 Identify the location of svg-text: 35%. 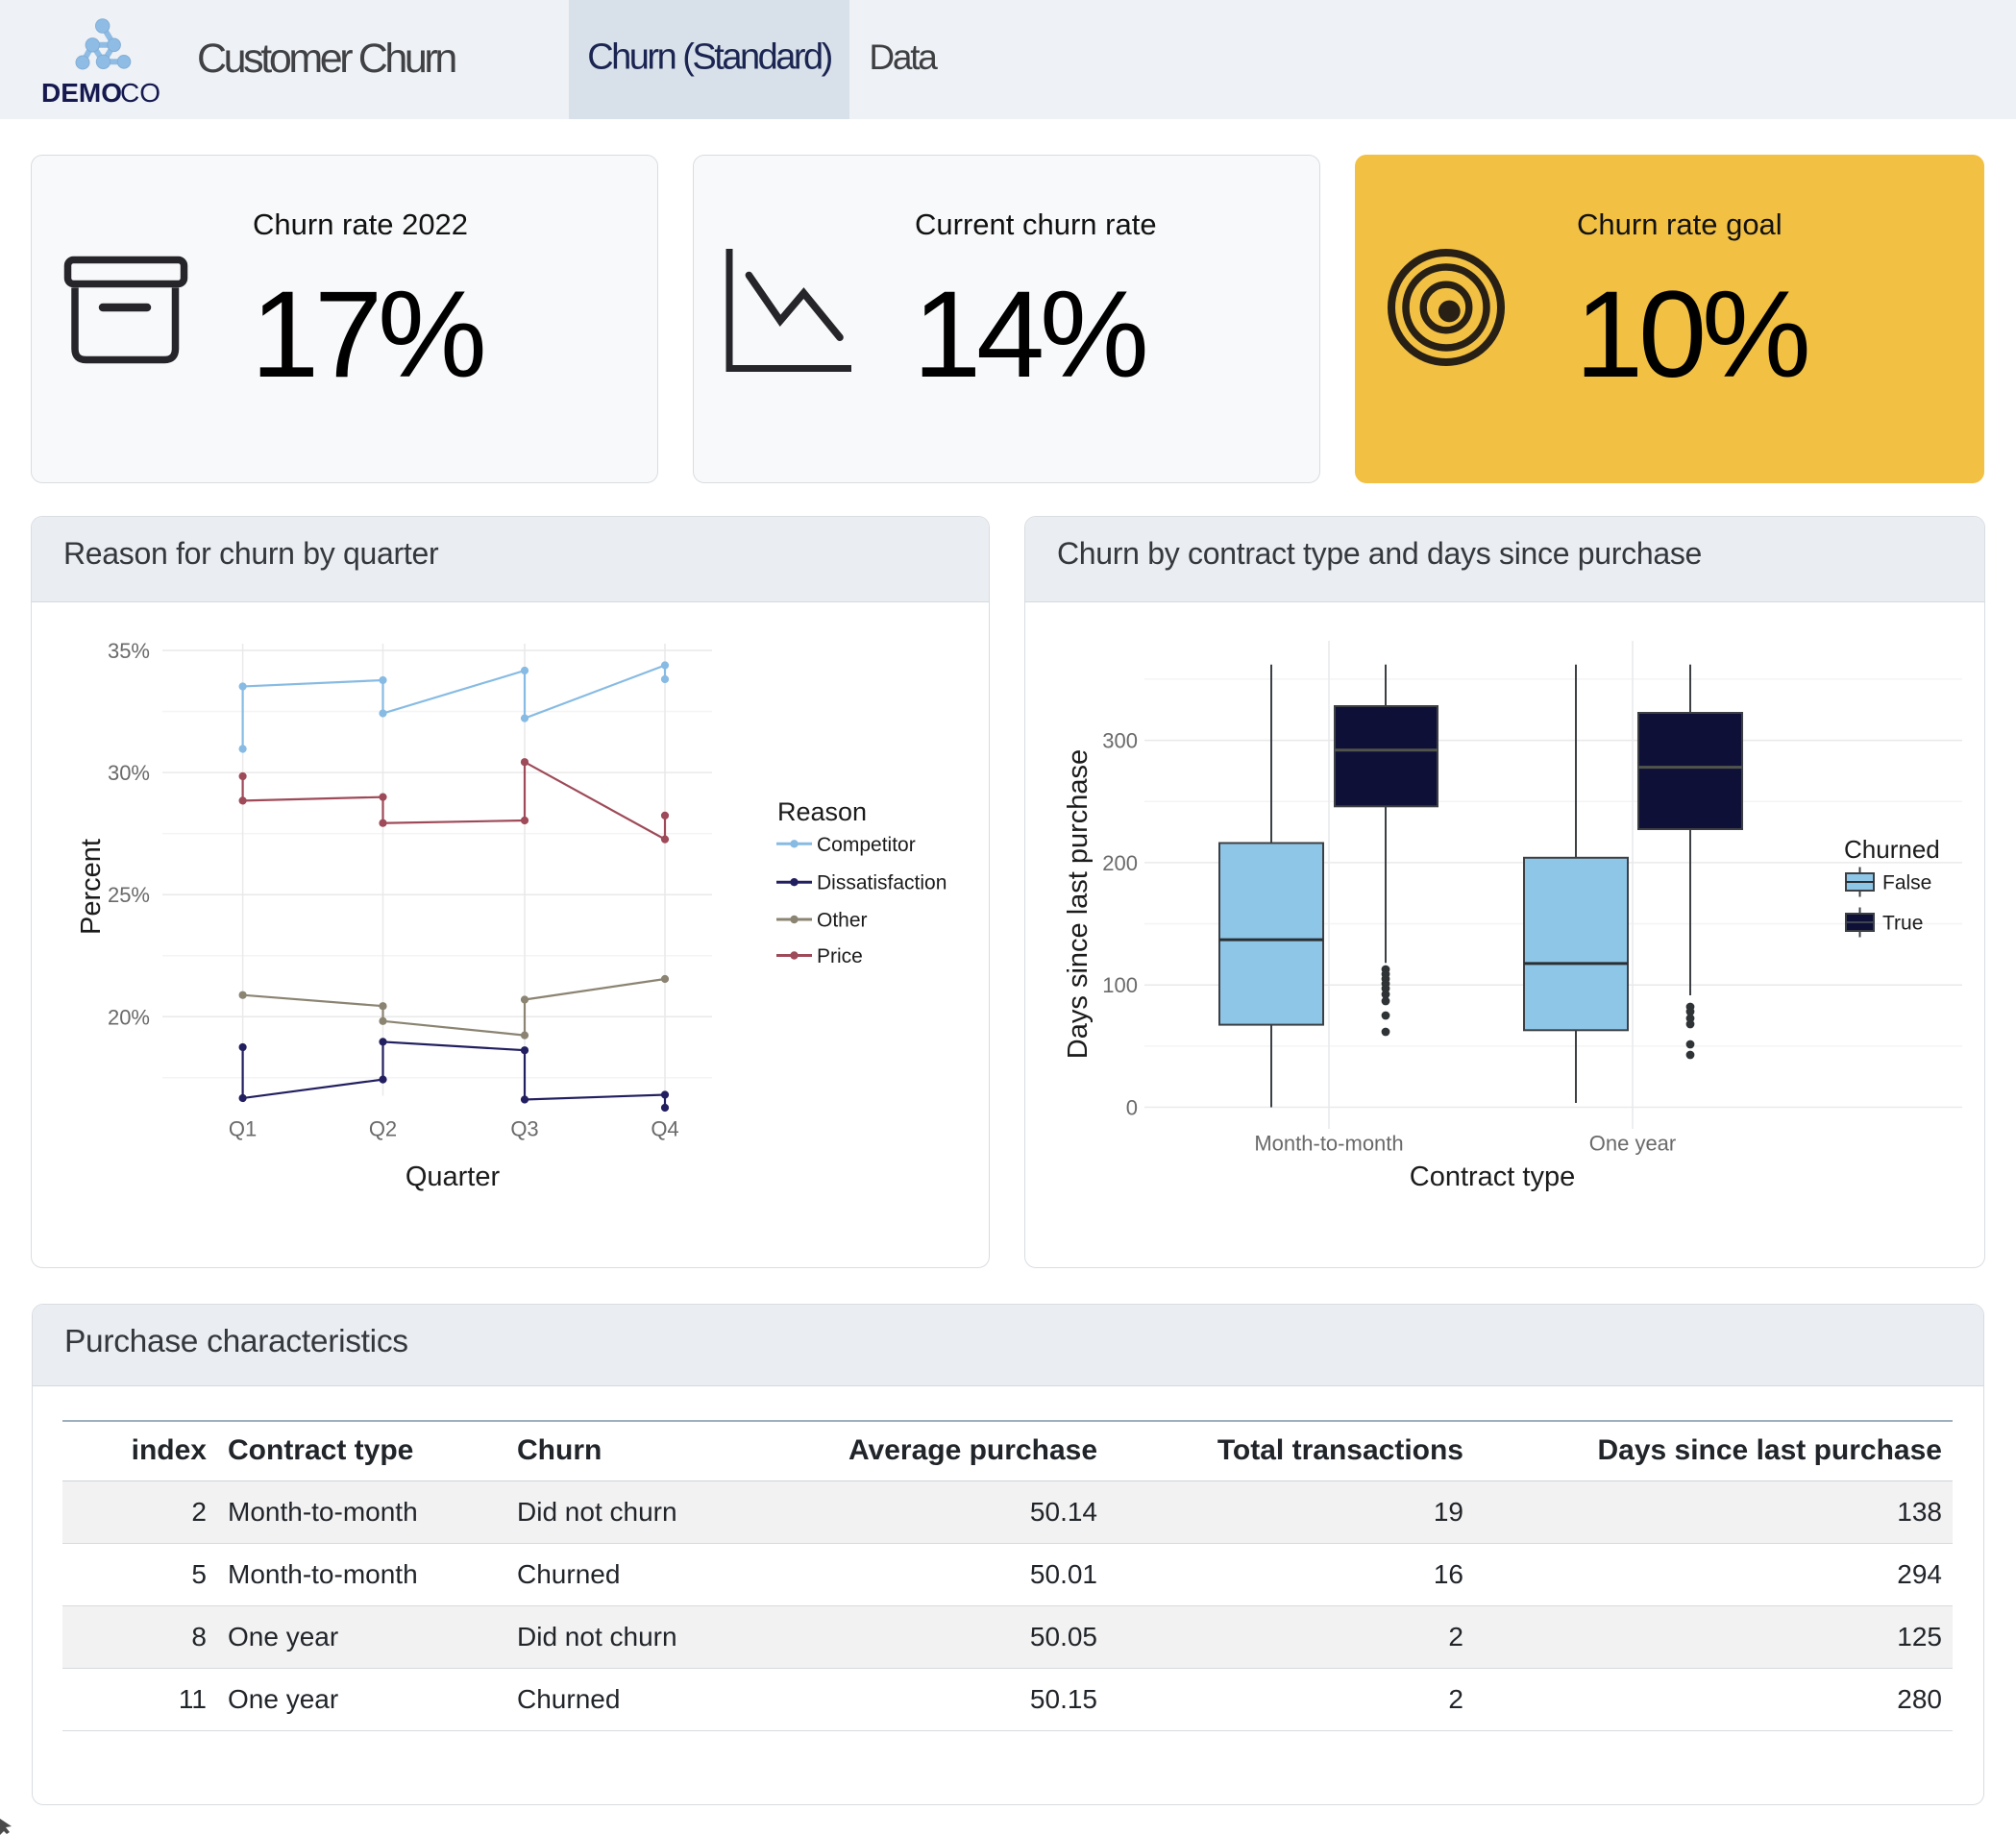
(129, 651).